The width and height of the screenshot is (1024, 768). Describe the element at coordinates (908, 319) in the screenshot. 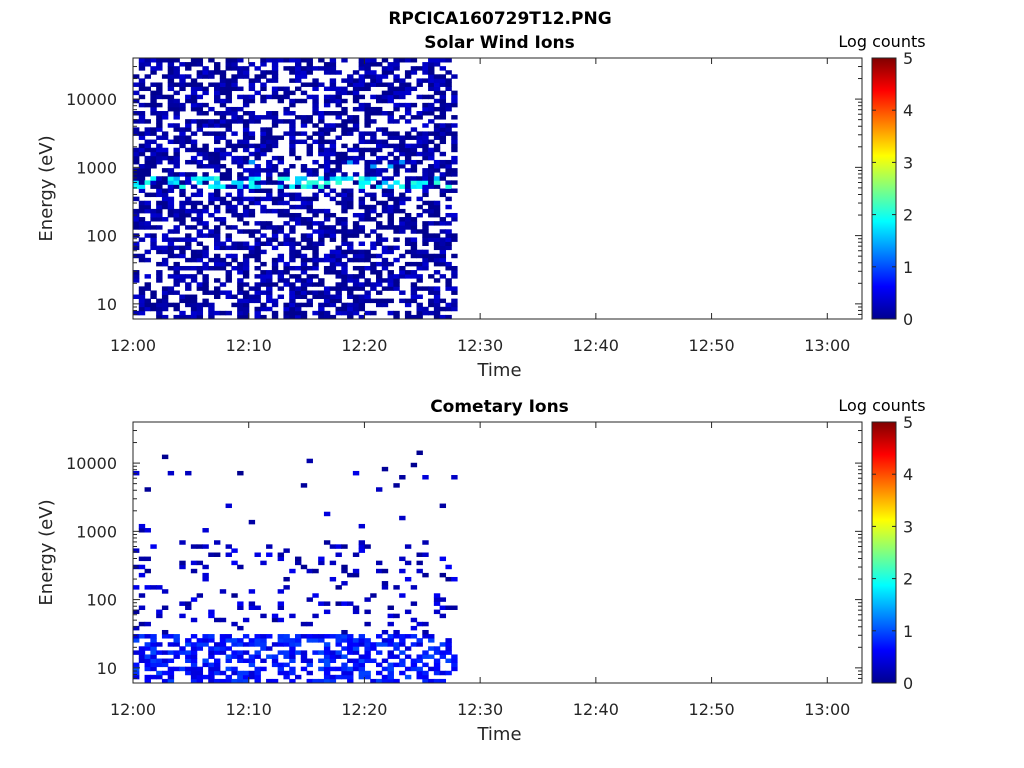

I see `colorbar-tick-label: 0` at that location.